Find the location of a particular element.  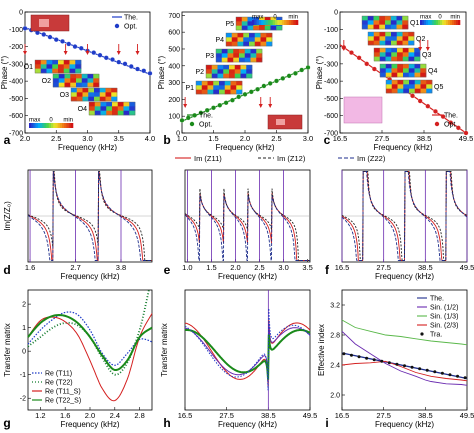

y-tick-label: 2 is located at coordinates (24, 305).